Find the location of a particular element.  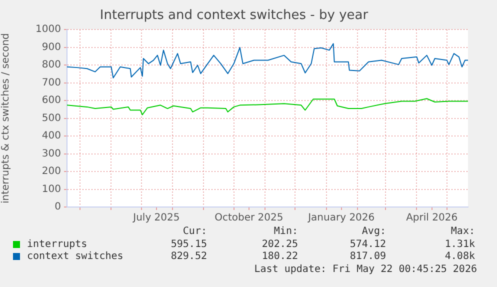

text: 180.22 is located at coordinates (279, 256).